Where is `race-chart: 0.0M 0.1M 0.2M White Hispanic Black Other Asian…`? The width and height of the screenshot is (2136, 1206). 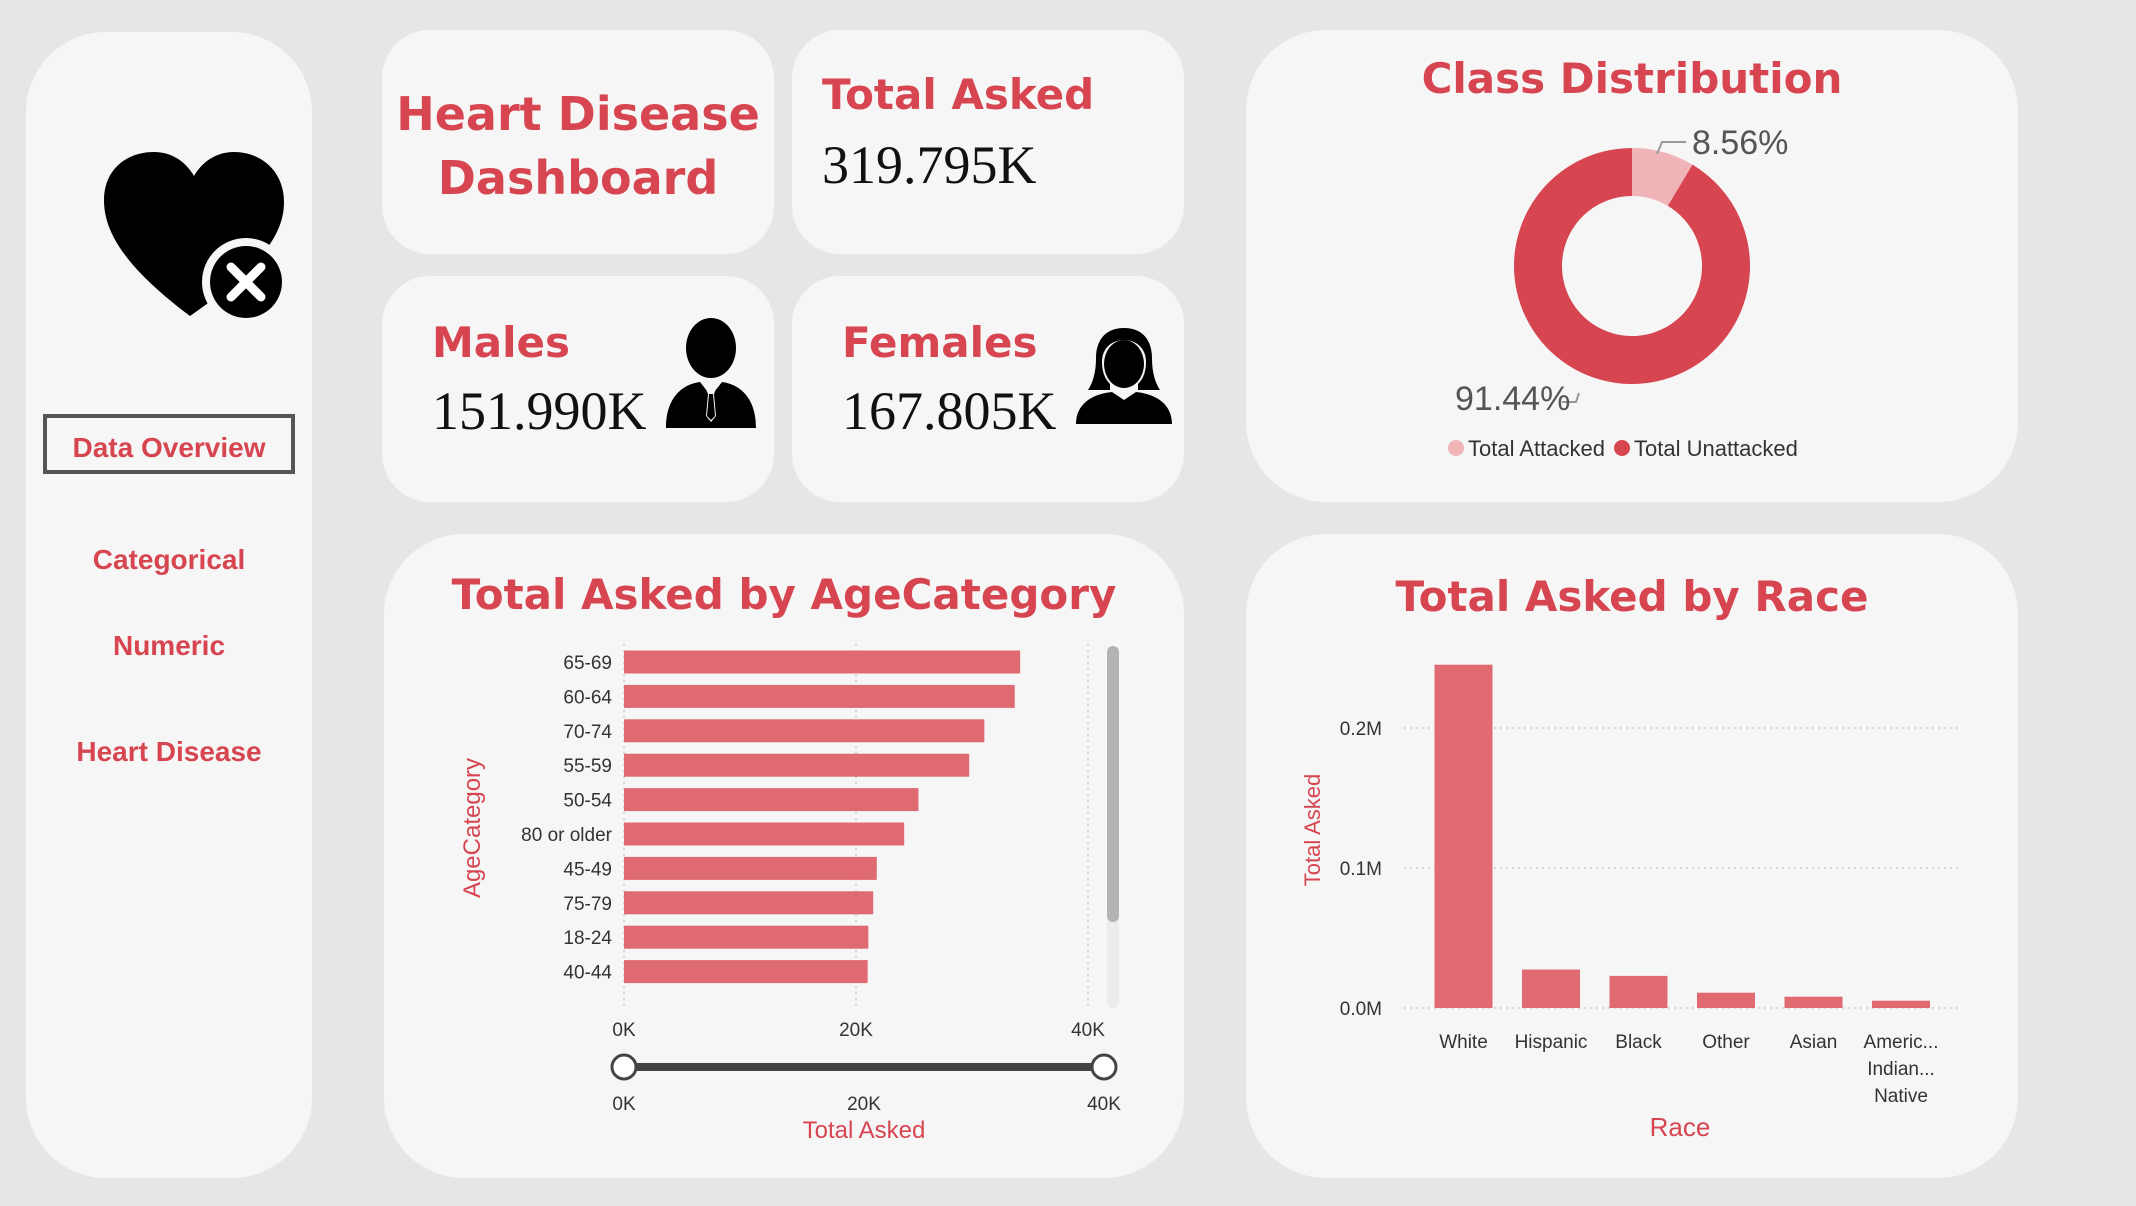 race-chart: 0.0M 0.1M 0.2M White Hispanic Black Other Asian… is located at coordinates (1630, 903).